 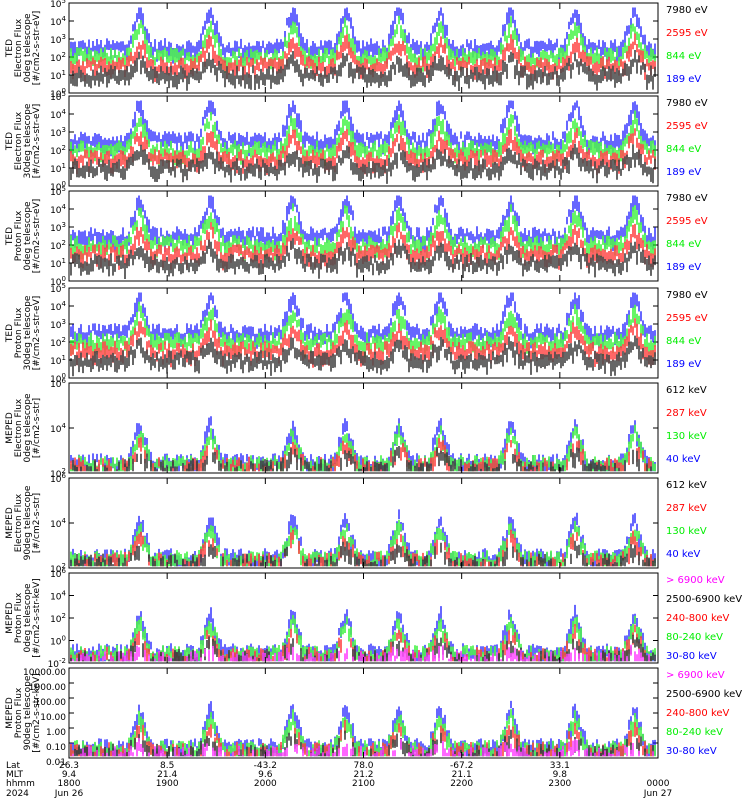 What do you see at coordinates (37, 617) in the screenshot?
I see `y-axis-label: [#/cm2-s-str-keV]` at bounding box center [37, 617].